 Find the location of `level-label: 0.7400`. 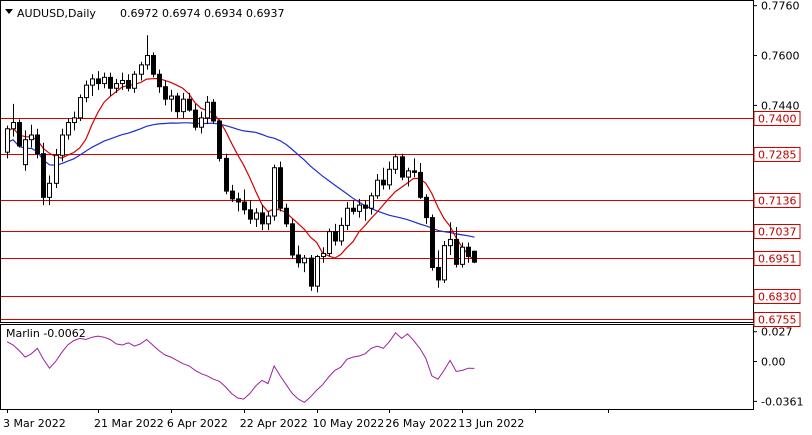

level-label: 0.7400 is located at coordinates (777, 119).